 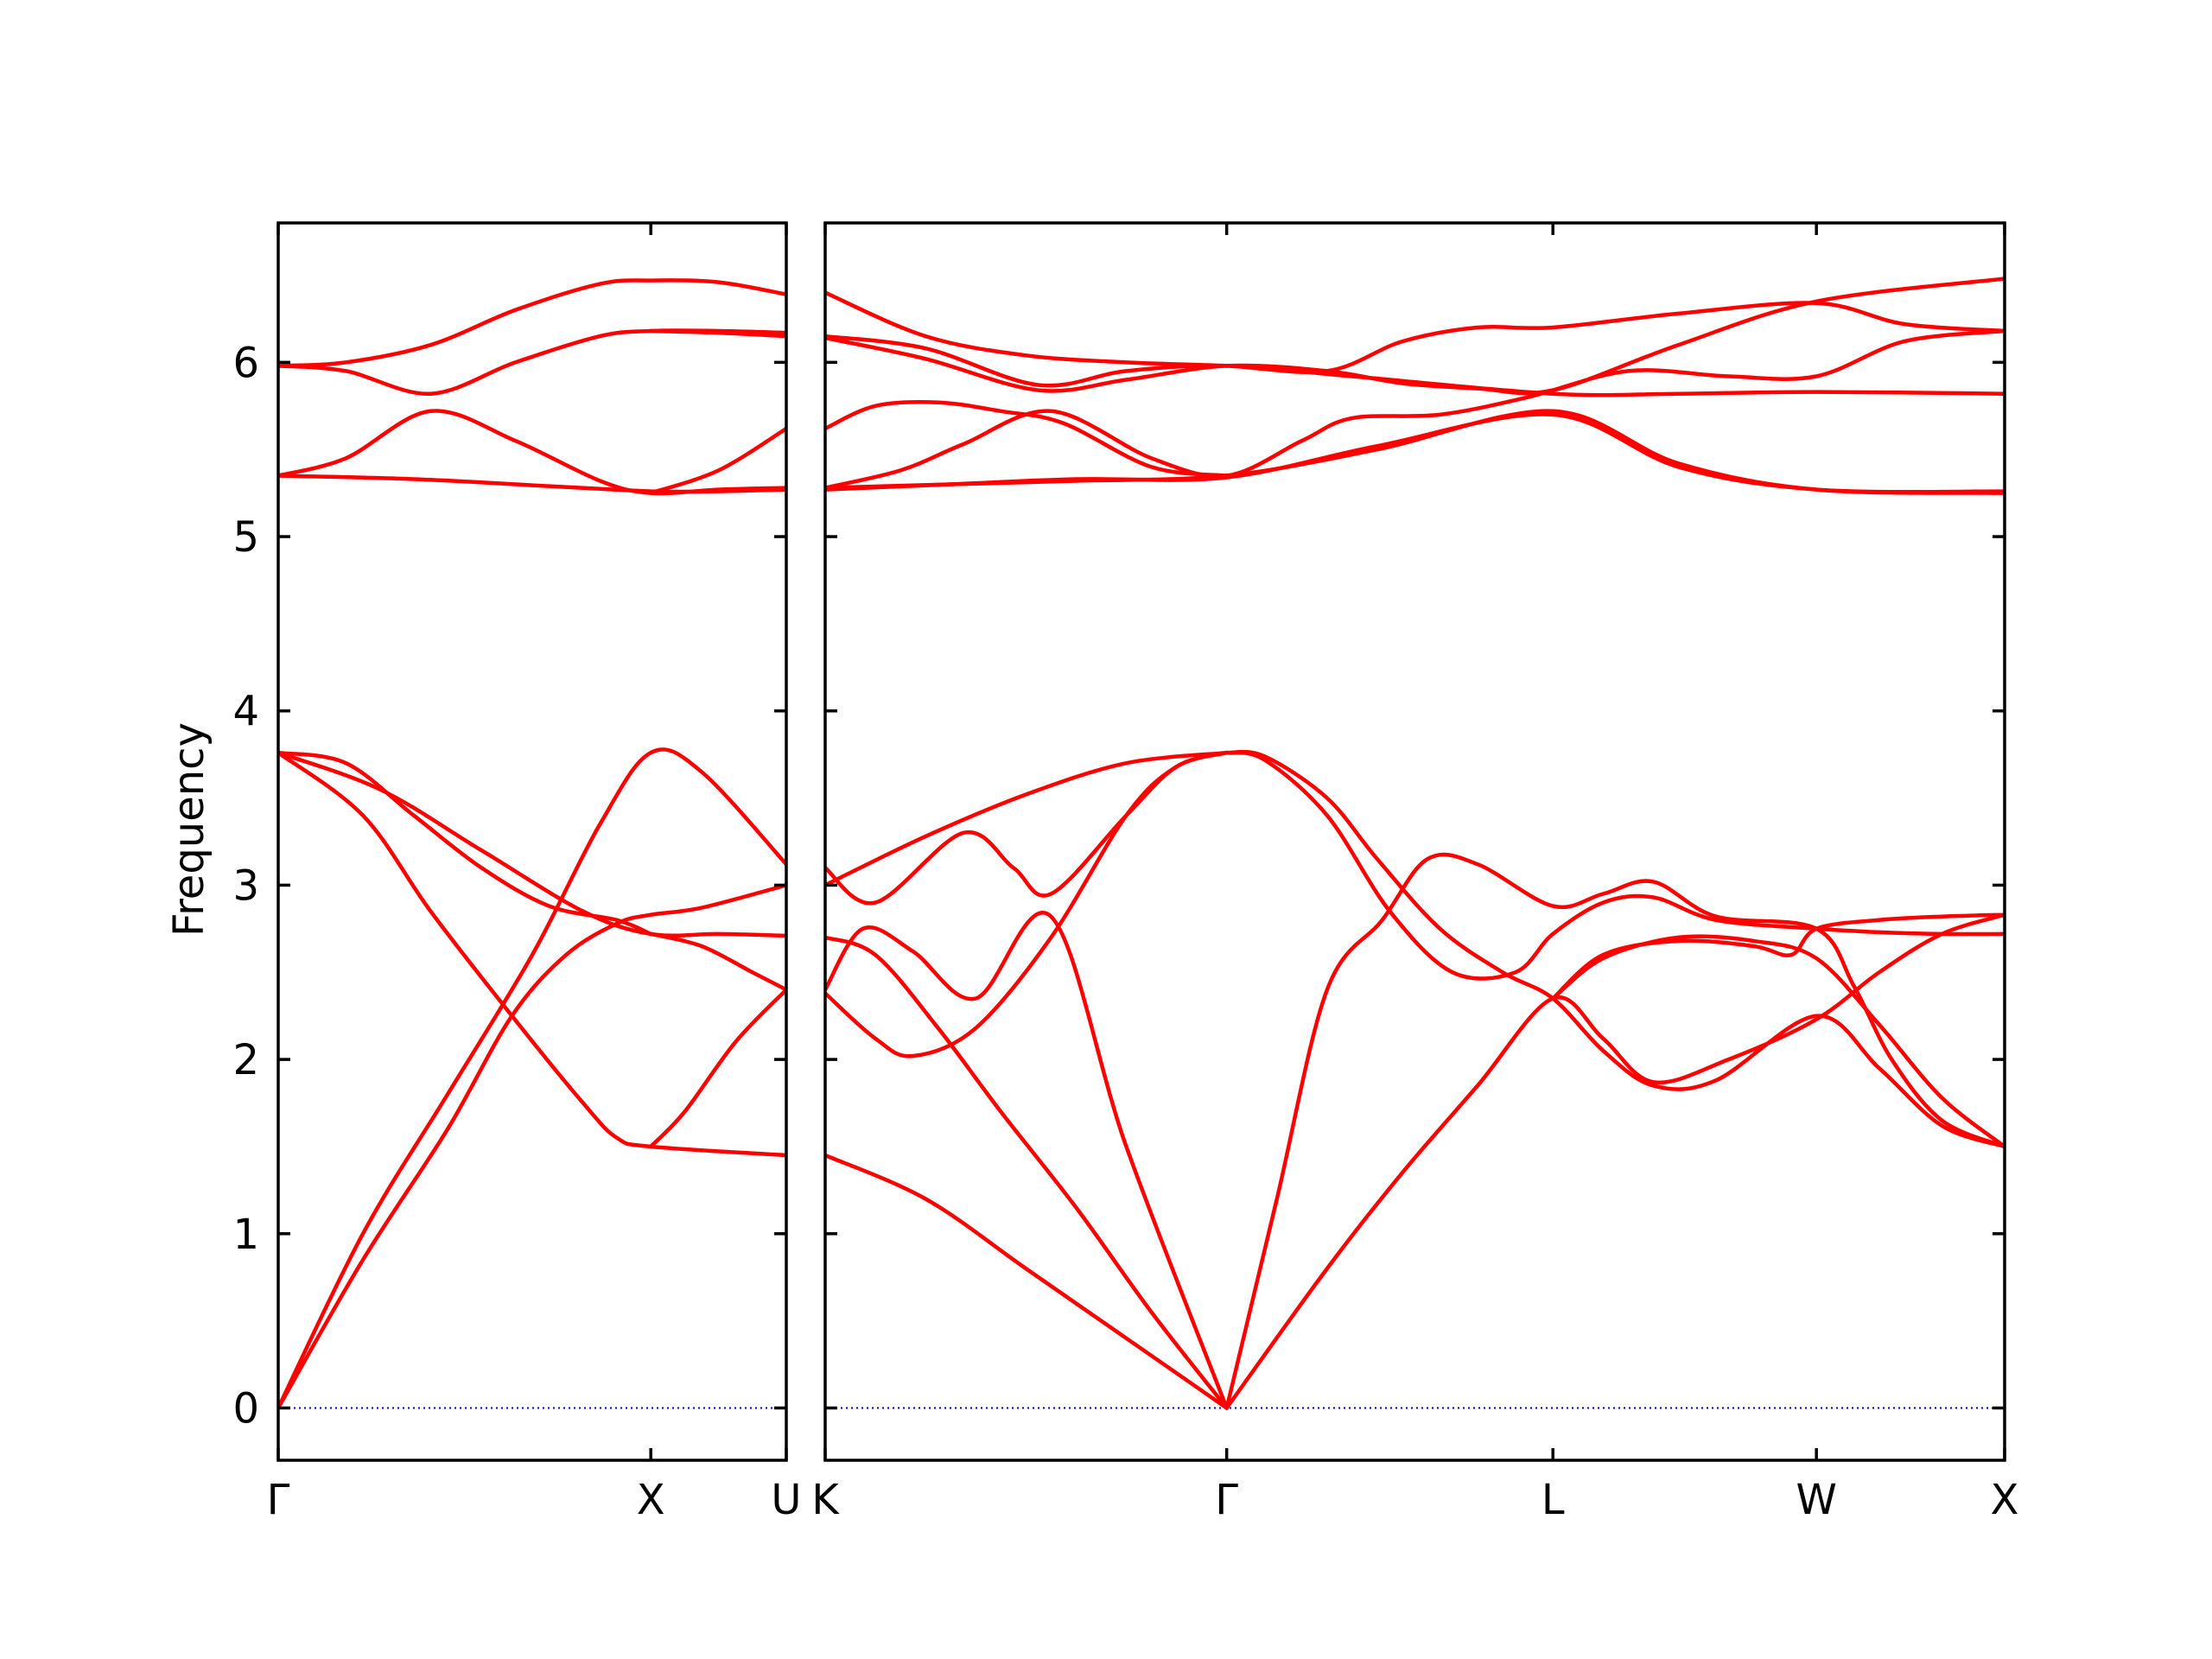 I want to click on x-tick-label: L, so click(x=1553, y=1500).